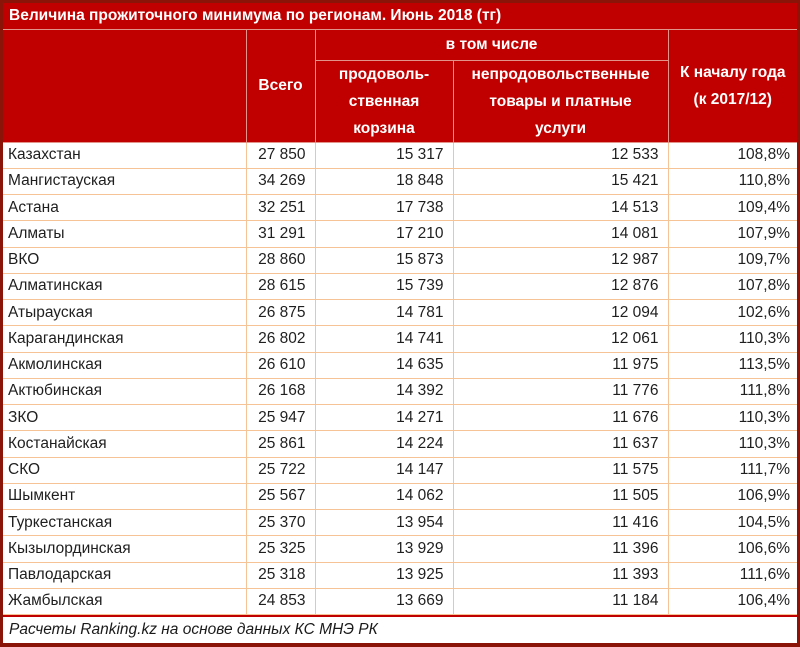 The height and width of the screenshot is (647, 800). I want to click on change-cell: 113,5%, so click(732, 365).